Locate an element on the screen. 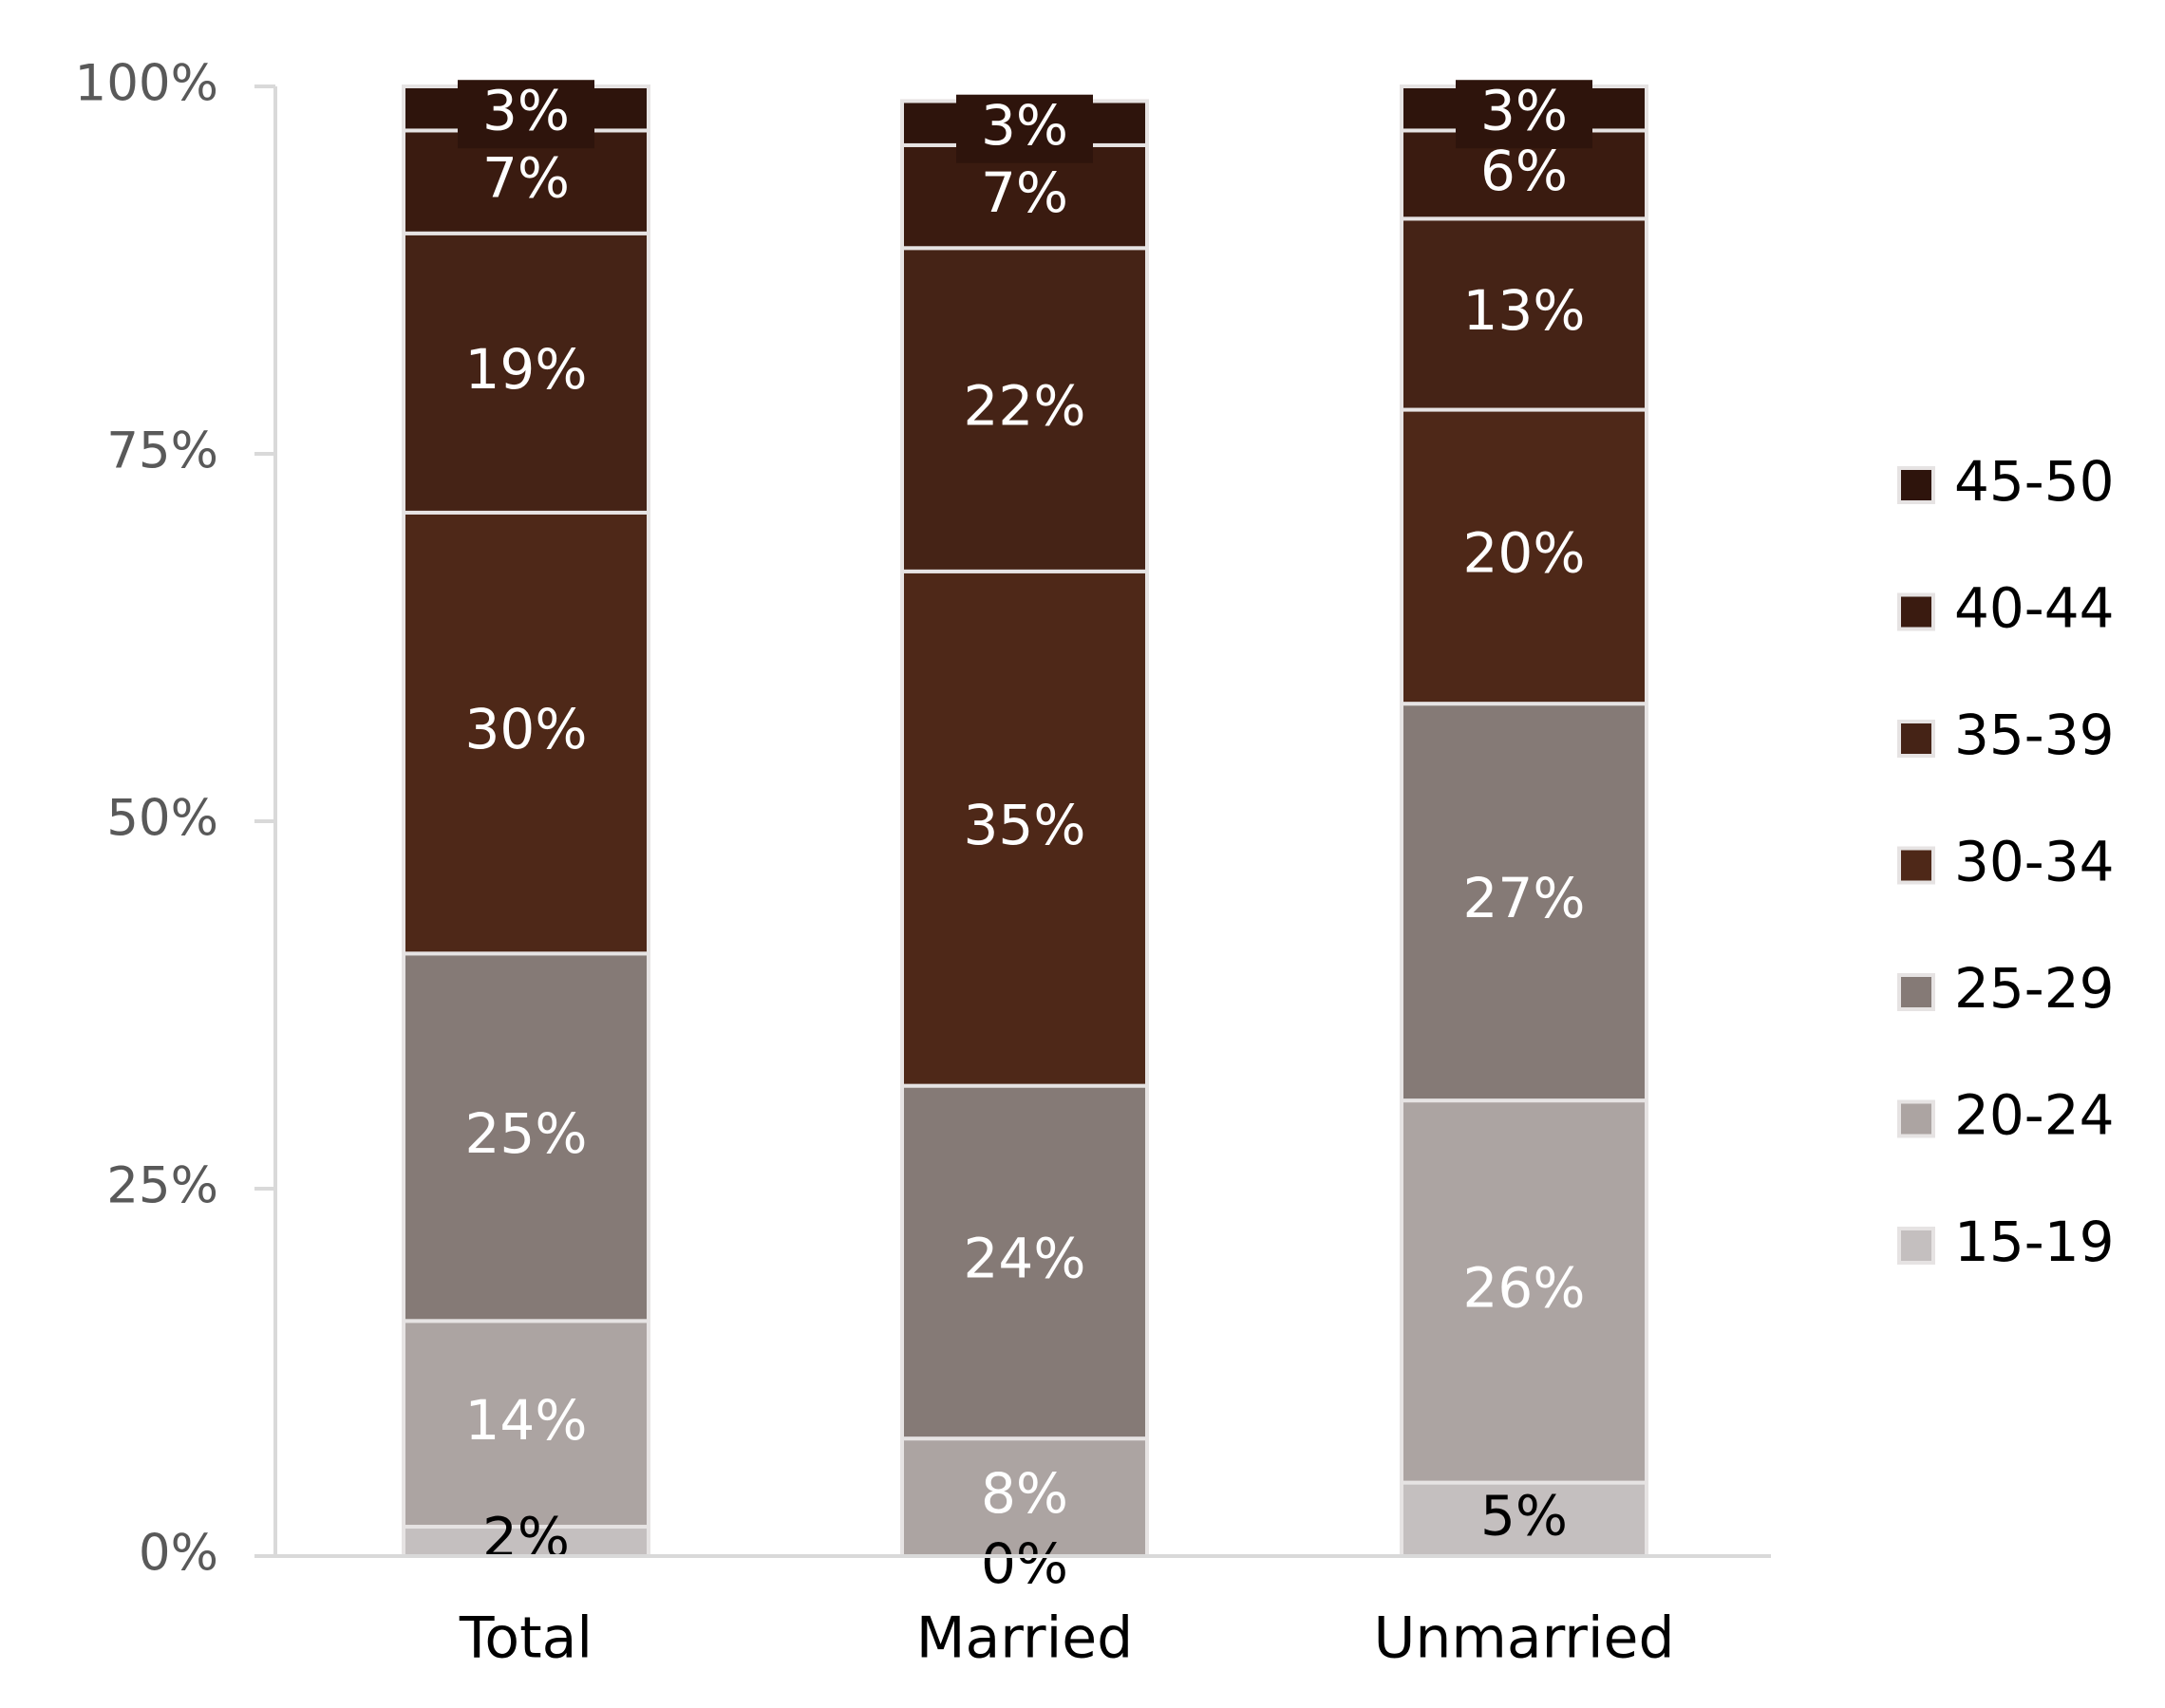  data-label: 6% is located at coordinates (1524, 171).